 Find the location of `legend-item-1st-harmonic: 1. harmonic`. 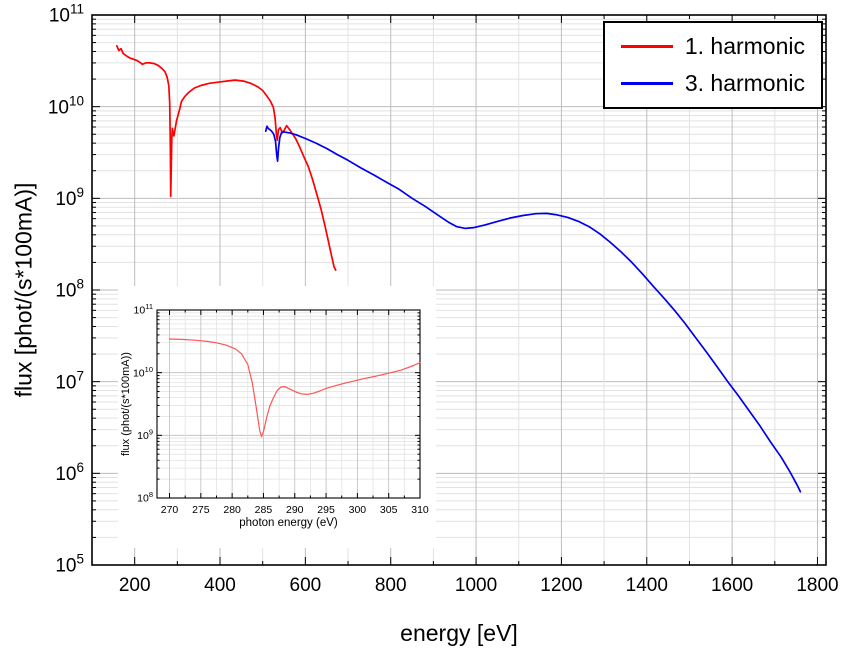

legend-item-1st-harmonic: 1. harmonic is located at coordinates (712, 47).